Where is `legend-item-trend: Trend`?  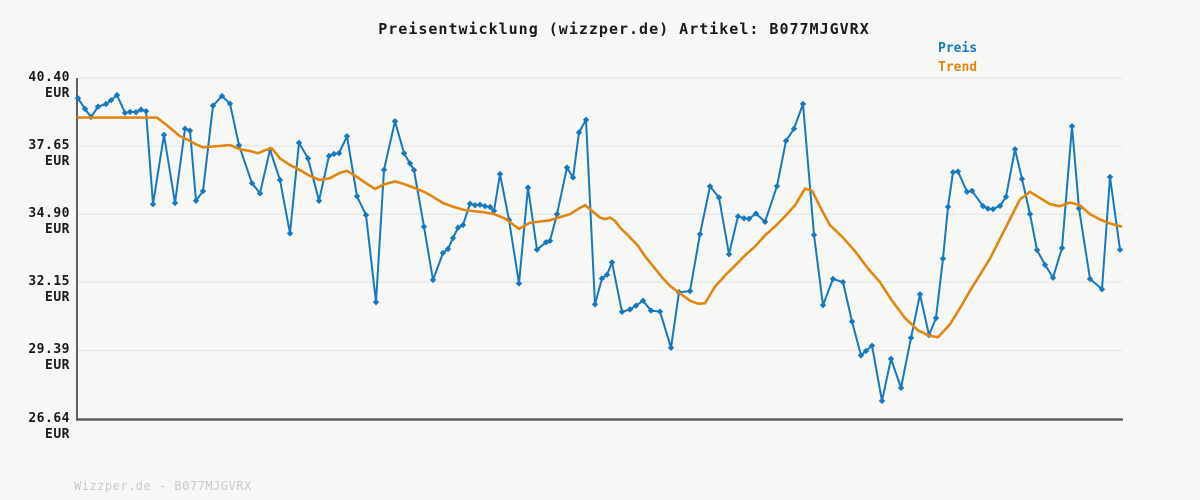
legend-item-trend: Trend is located at coordinates (958, 67).